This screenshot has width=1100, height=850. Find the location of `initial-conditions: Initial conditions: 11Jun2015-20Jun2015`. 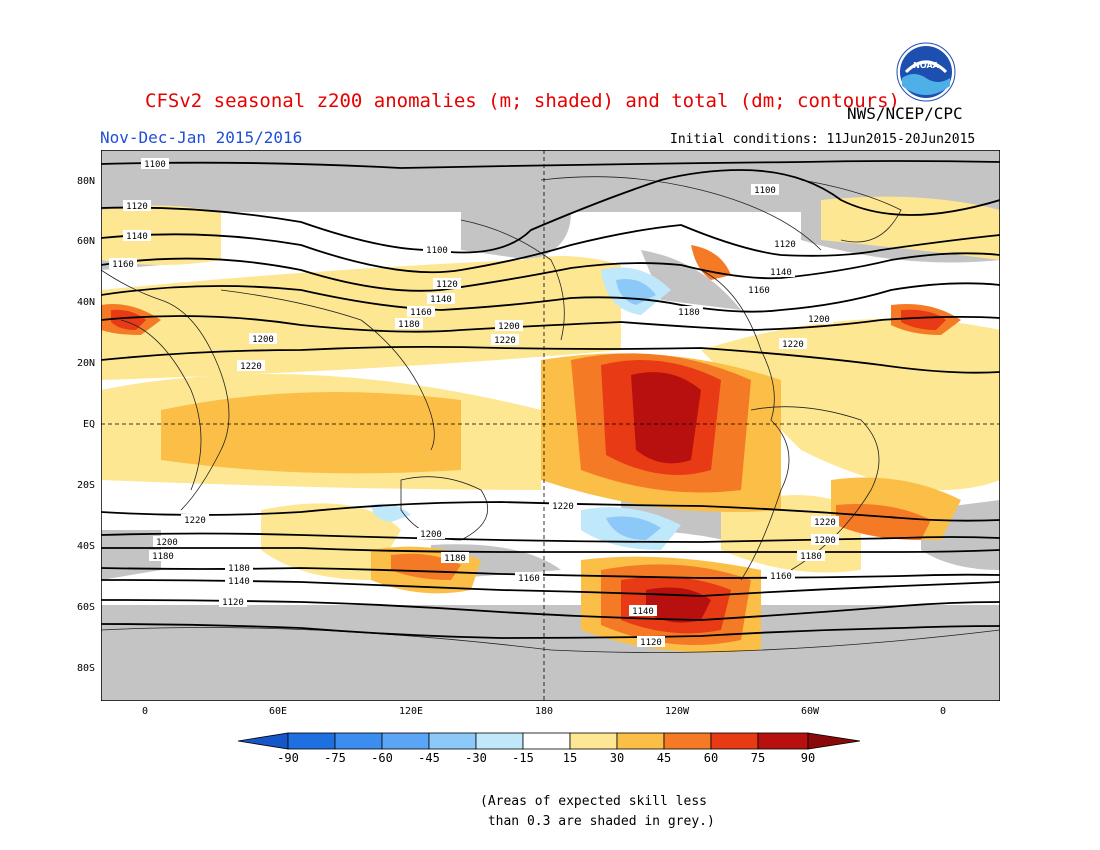

initial-conditions: Initial conditions: 11Jun2015-20Jun2015 is located at coordinates (823, 139).